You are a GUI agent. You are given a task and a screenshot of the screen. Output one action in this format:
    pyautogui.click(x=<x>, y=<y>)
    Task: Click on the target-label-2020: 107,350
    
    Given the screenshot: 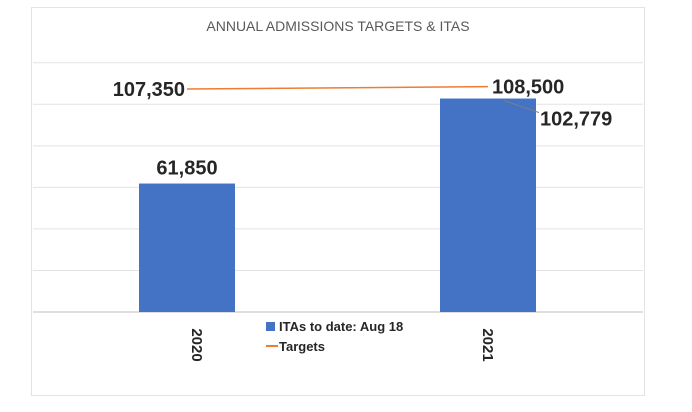 What is the action you would take?
    pyautogui.click(x=149, y=90)
    